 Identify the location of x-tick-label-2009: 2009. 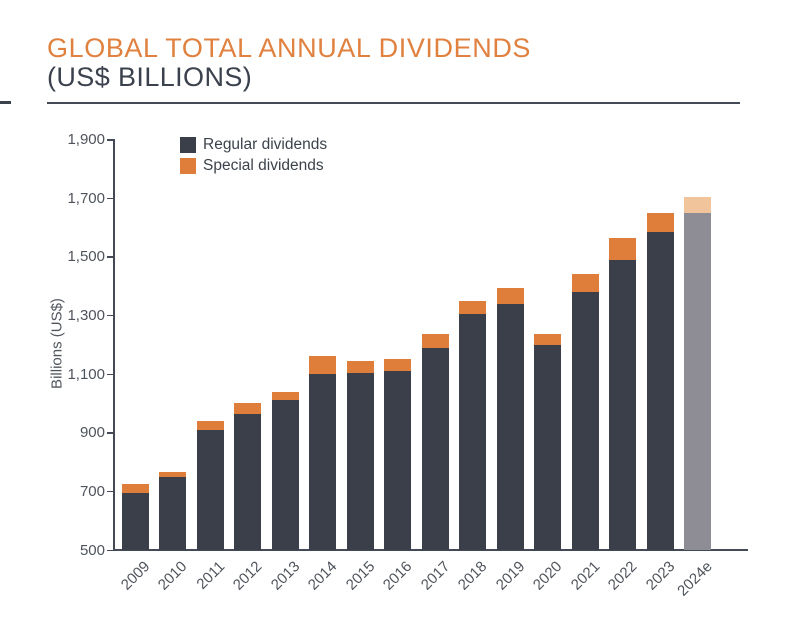
(135, 576).